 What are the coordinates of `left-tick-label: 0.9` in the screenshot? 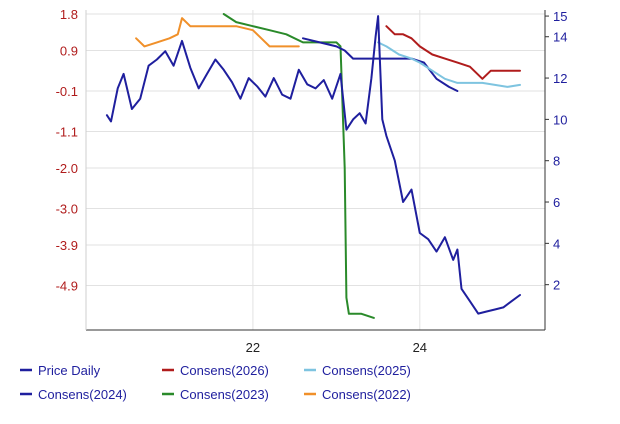 It's located at (69, 50).